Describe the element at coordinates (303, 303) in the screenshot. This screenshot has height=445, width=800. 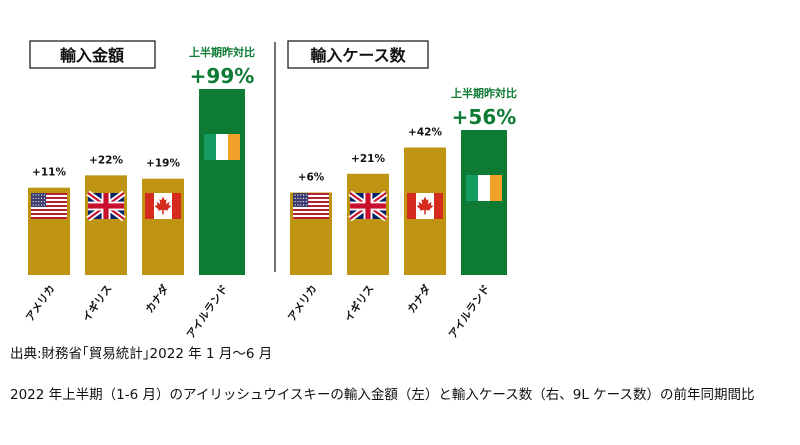
I see `category-label-2-1: アメリカ` at that location.